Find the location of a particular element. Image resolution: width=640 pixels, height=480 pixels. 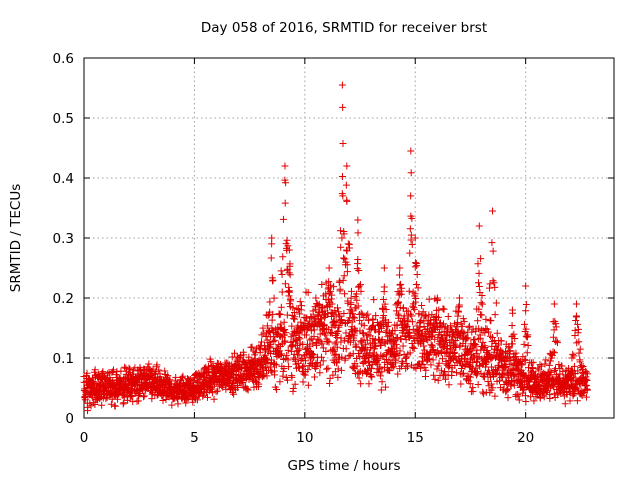

x-tick-label: 5 is located at coordinates (194, 438).